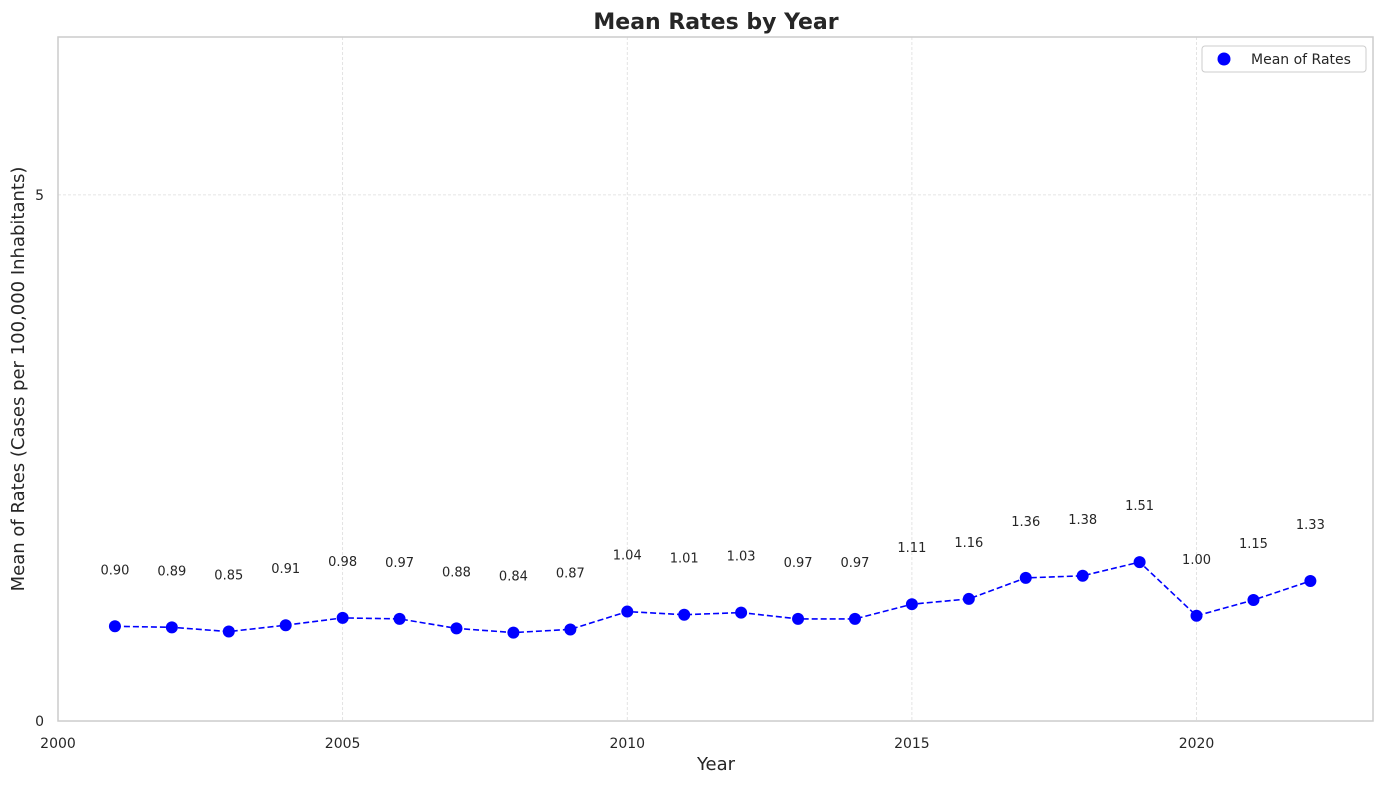  I want to click on legend-box, so click(1284, 59).